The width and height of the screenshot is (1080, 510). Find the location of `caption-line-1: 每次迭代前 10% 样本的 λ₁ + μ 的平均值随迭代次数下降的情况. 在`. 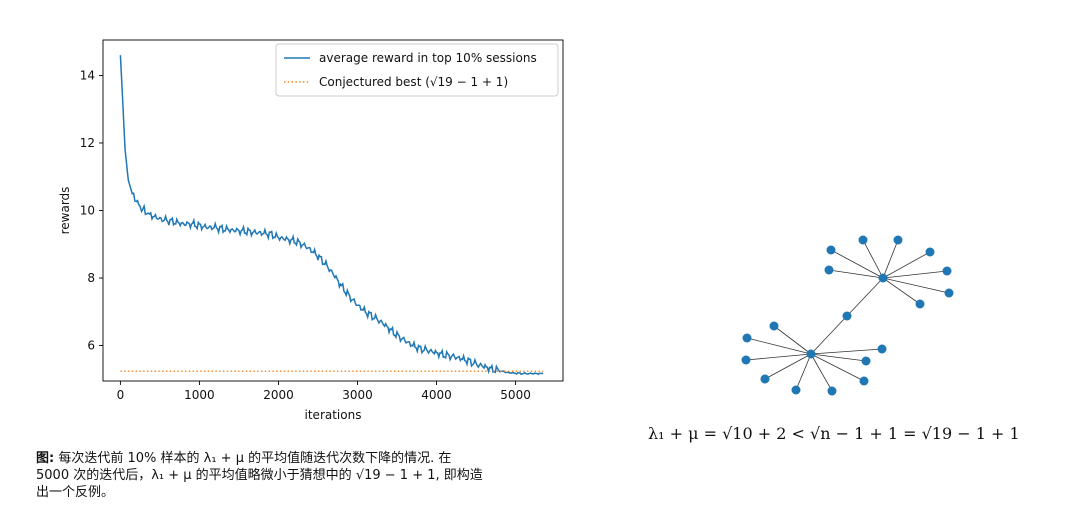

caption-line-1: 每次迭代前 10% 样本的 λ₁ + μ 的平均值随迭代次数下降的情况. 在 is located at coordinates (253, 458).